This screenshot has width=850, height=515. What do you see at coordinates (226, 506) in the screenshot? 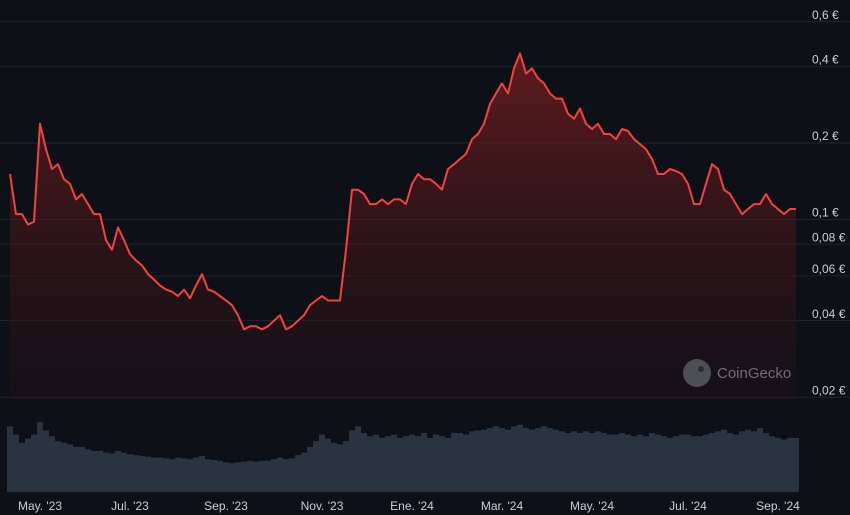
I see `x-tick-label: Sep. '23` at bounding box center [226, 506].